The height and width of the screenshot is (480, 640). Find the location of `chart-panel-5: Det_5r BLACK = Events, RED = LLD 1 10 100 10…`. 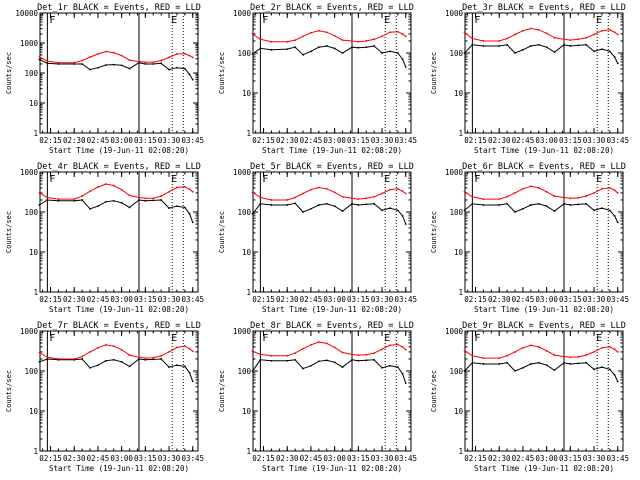

chart-panel-5: Det_5r BLACK = Events, RED = LLD 1 10 100 10… is located at coordinates (317, 238).